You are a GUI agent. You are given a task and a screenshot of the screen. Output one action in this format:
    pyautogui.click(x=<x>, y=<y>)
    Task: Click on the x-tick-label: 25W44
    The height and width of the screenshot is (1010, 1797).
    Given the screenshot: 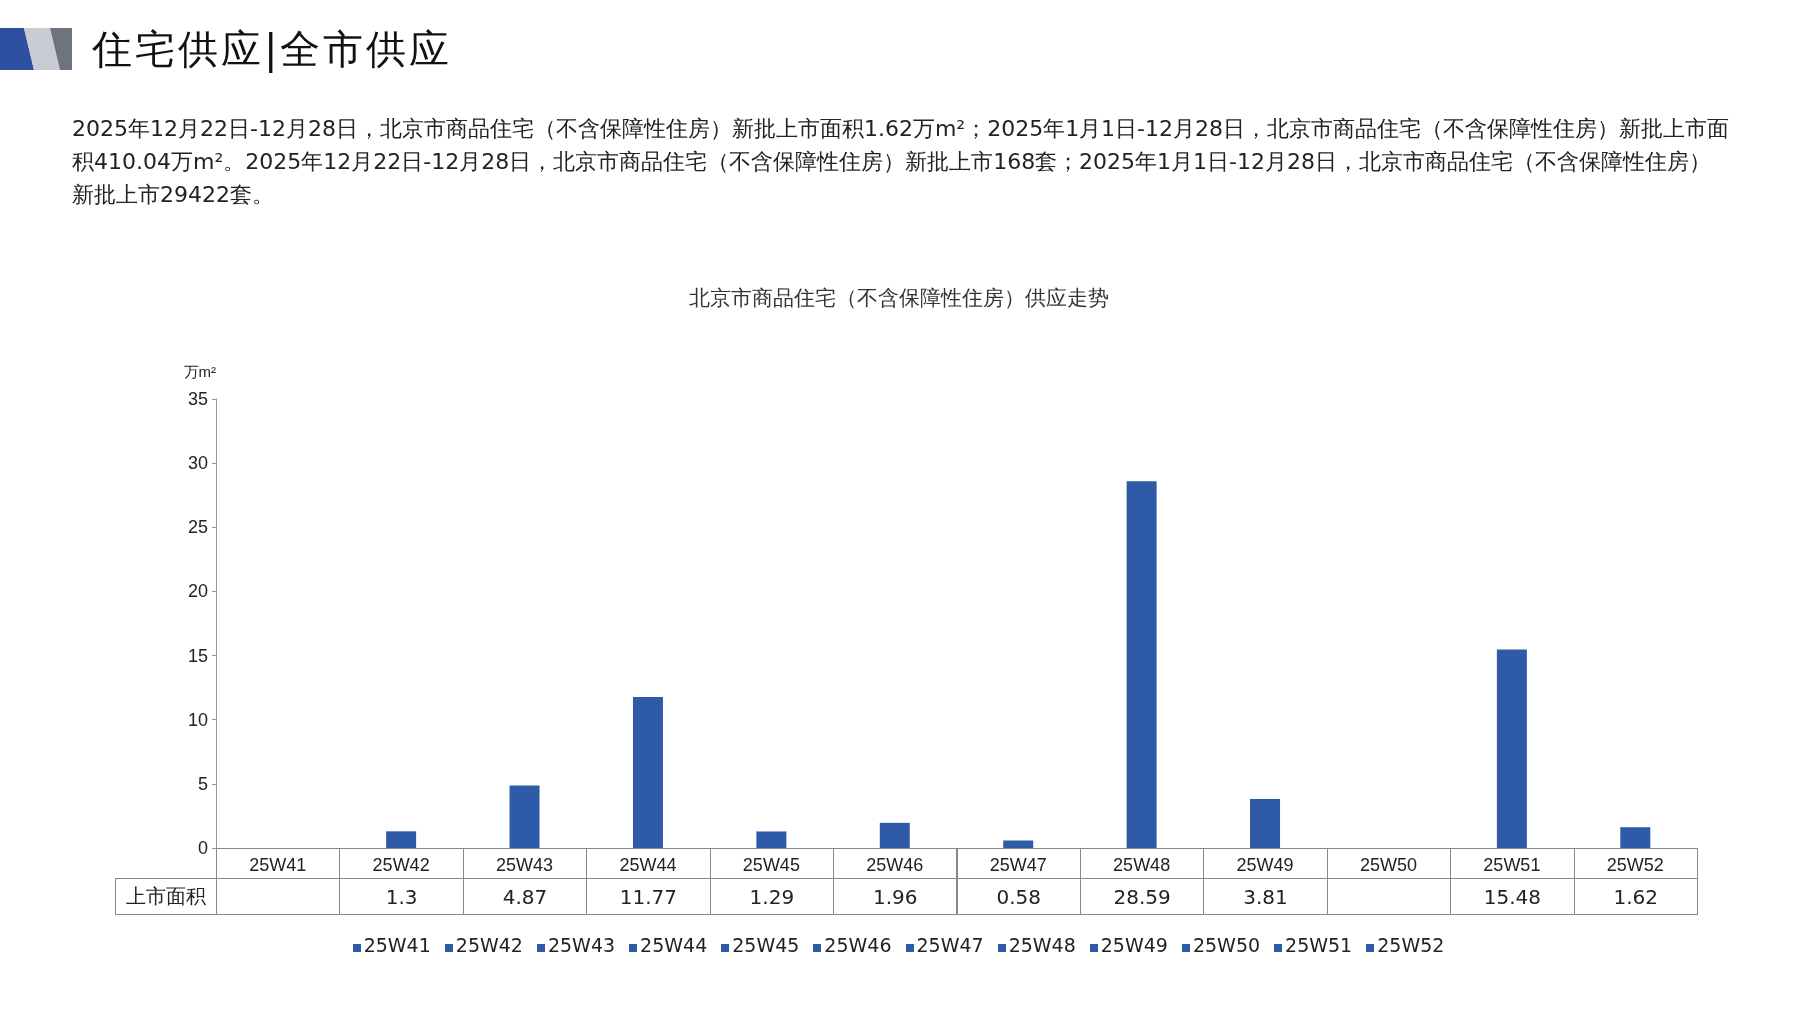 What is the action you would take?
    pyautogui.click(x=648, y=865)
    